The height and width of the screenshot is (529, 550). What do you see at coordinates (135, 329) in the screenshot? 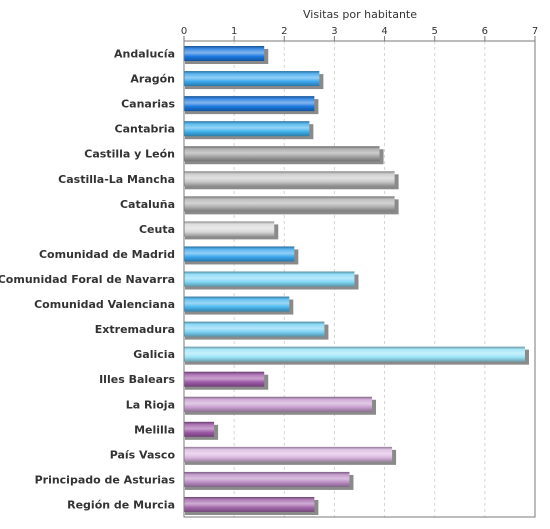
I see `category-label: Extremadura` at bounding box center [135, 329].